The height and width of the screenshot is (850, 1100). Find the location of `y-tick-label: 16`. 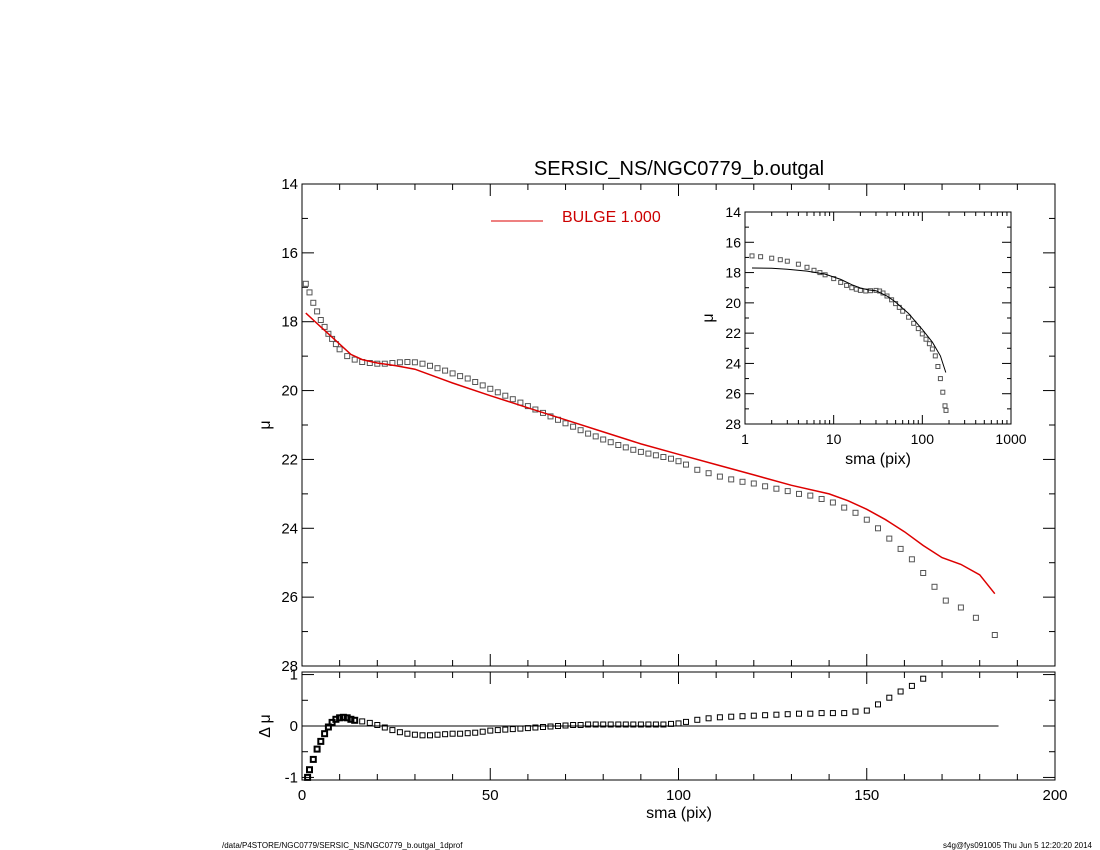

y-tick-label: 16 is located at coordinates (289, 253).